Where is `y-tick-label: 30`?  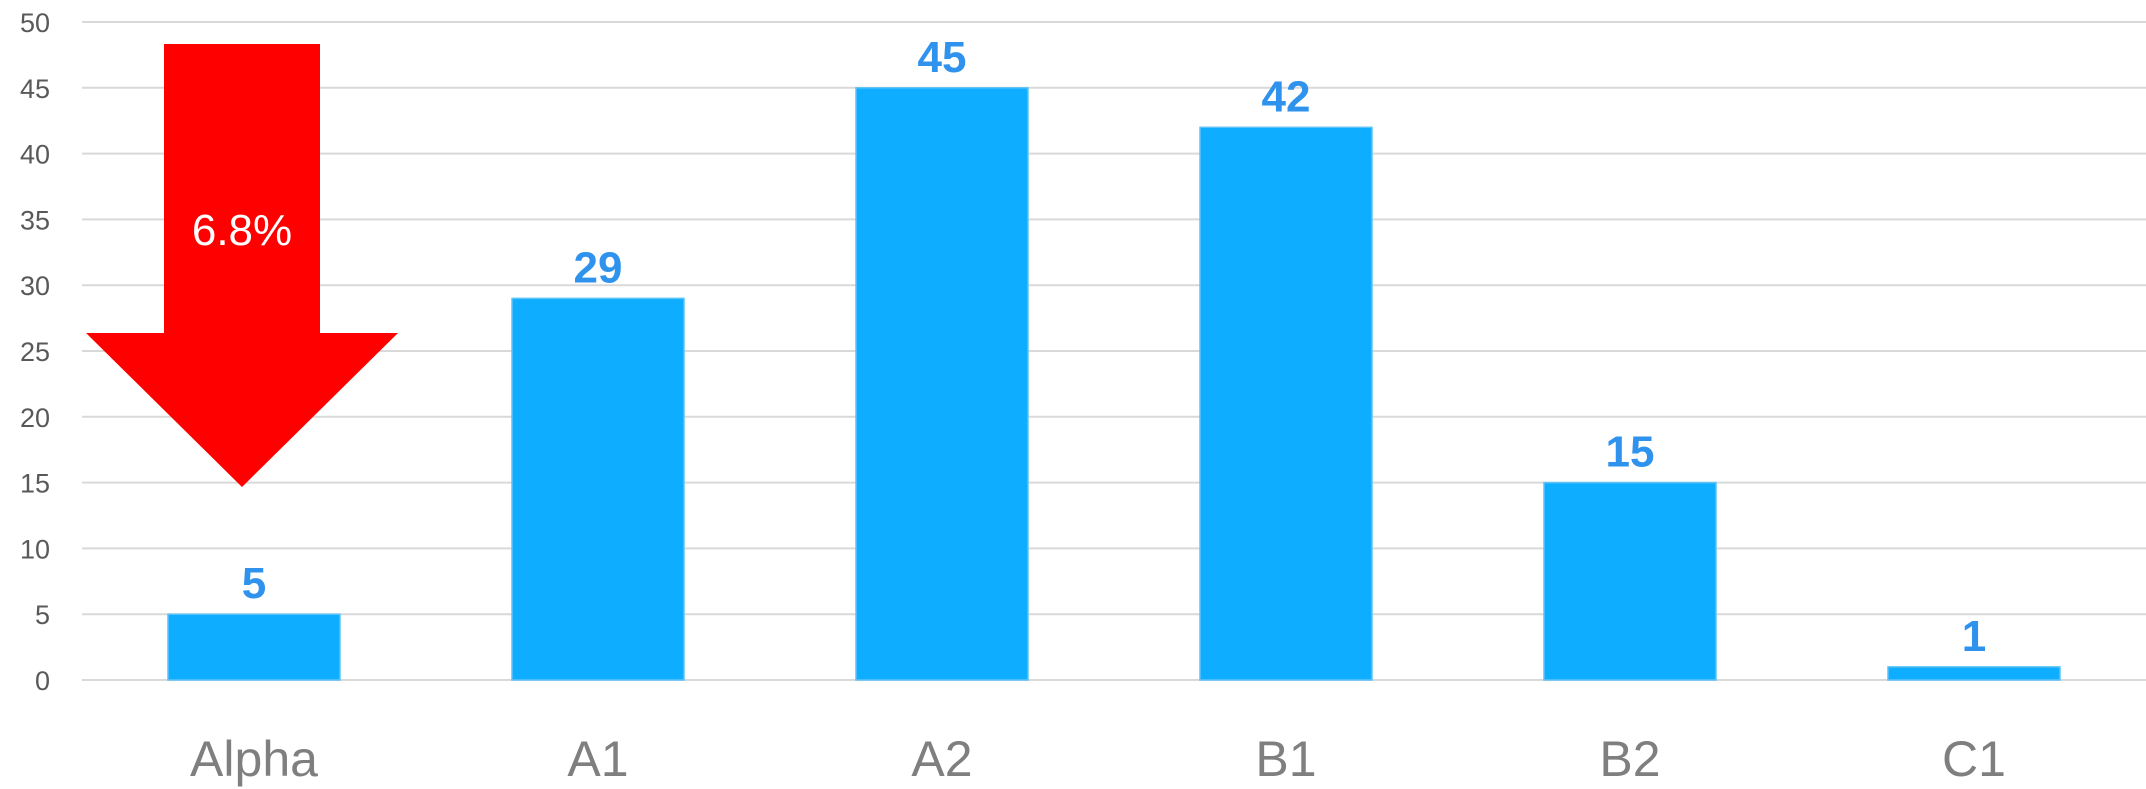 y-tick-label: 30 is located at coordinates (35, 286).